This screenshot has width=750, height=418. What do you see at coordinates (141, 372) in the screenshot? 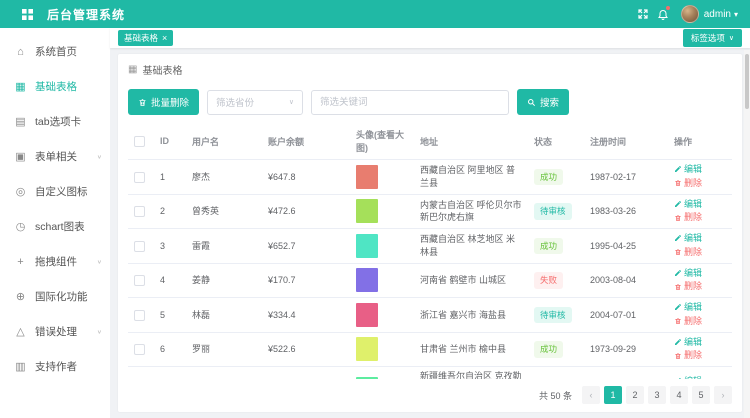
I see `row-checkbox-cell` at bounding box center [141, 372].